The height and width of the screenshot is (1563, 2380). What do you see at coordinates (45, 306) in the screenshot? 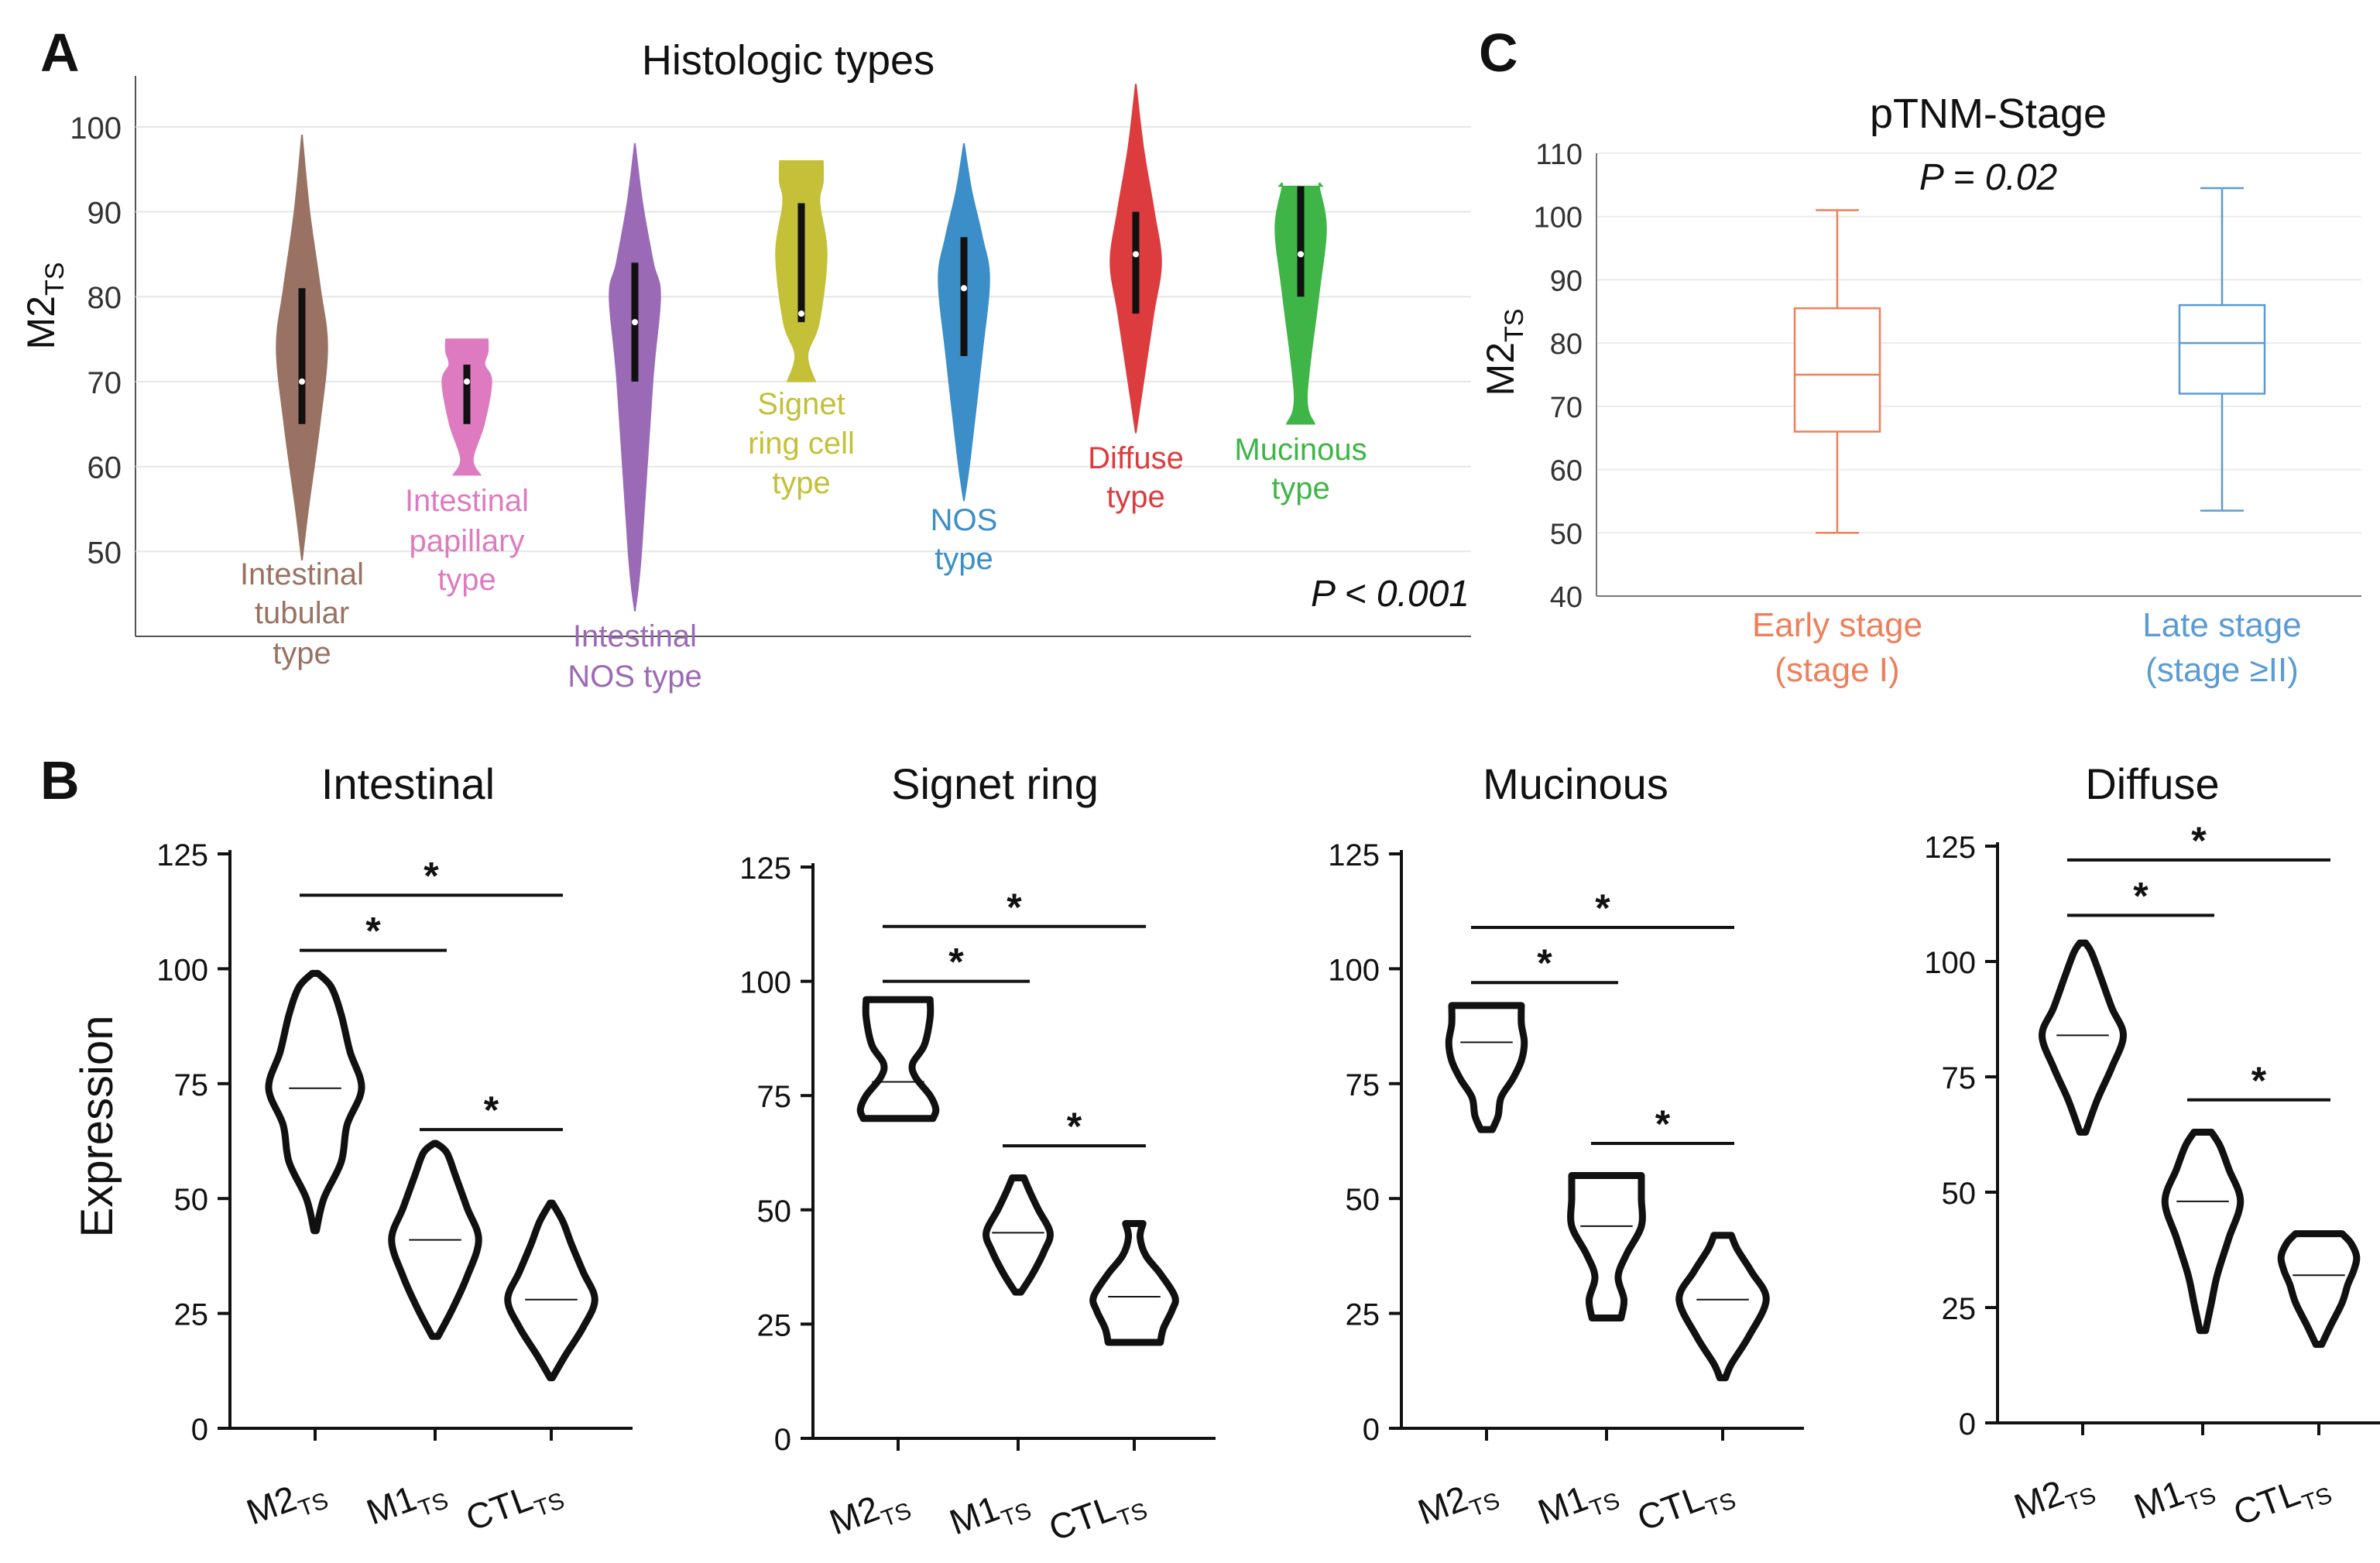
I see `panel-a-ylabel: M2TS` at bounding box center [45, 306].